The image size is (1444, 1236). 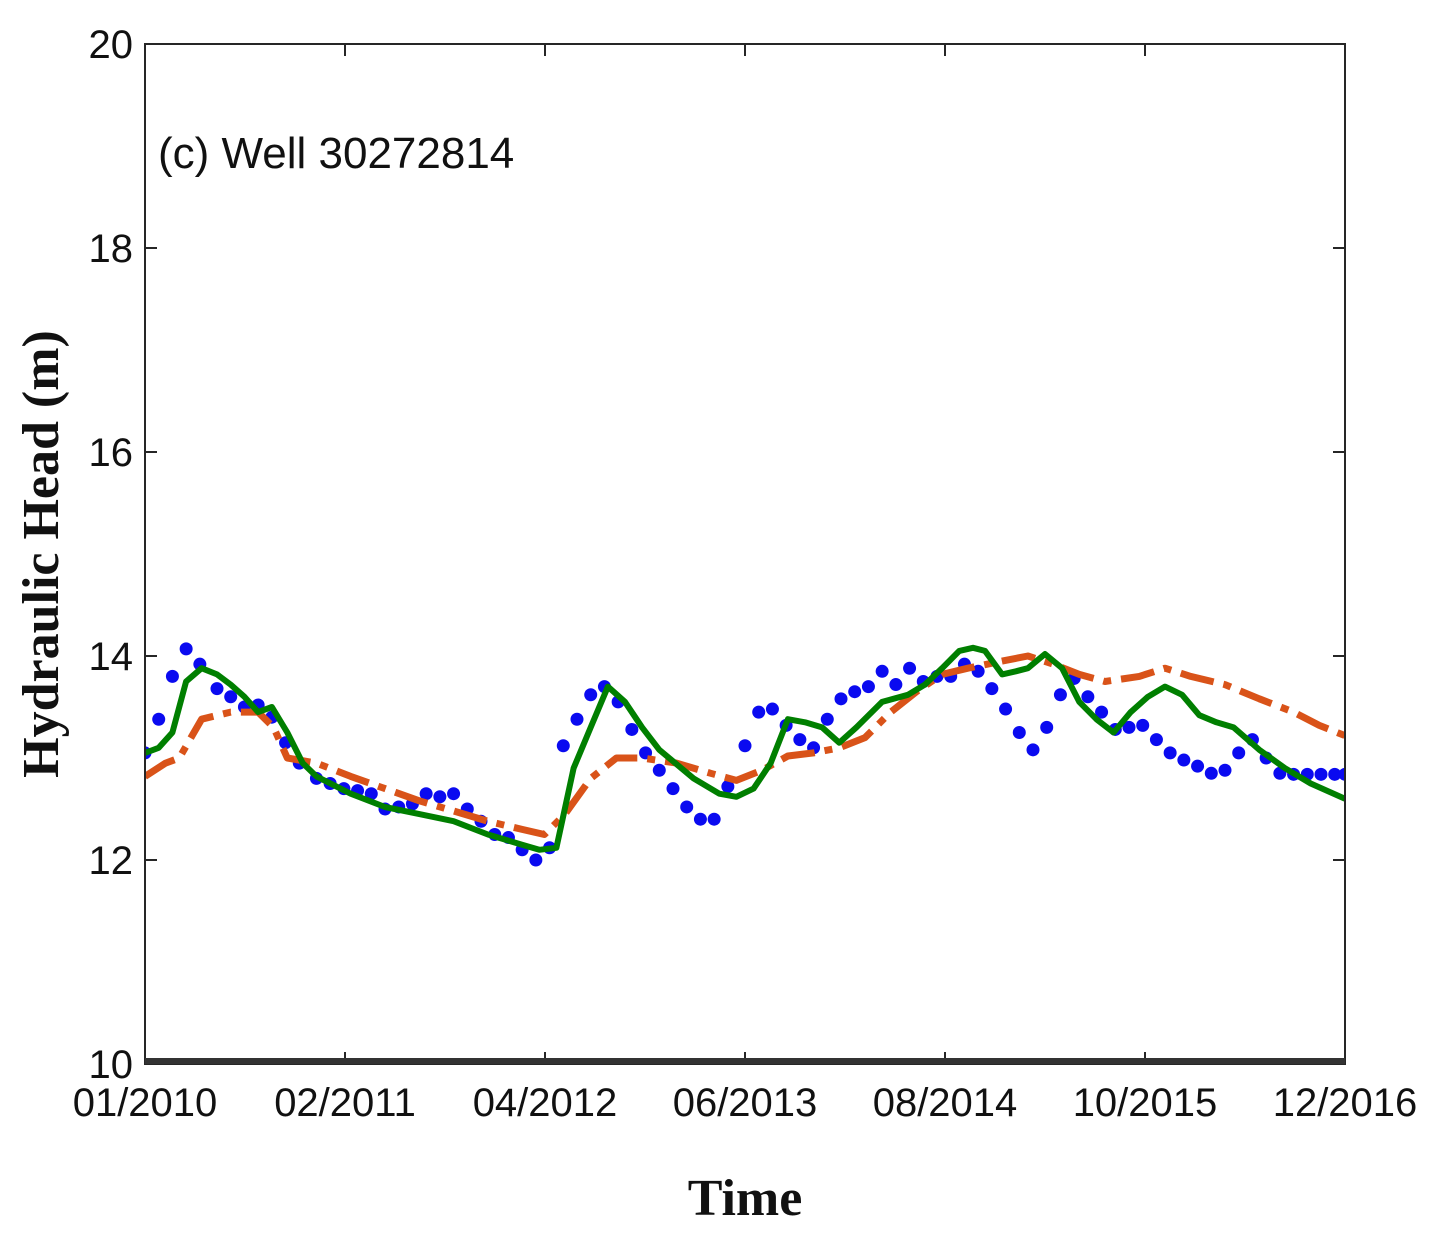 I want to click on solid-series-line, so click(x=745, y=748).